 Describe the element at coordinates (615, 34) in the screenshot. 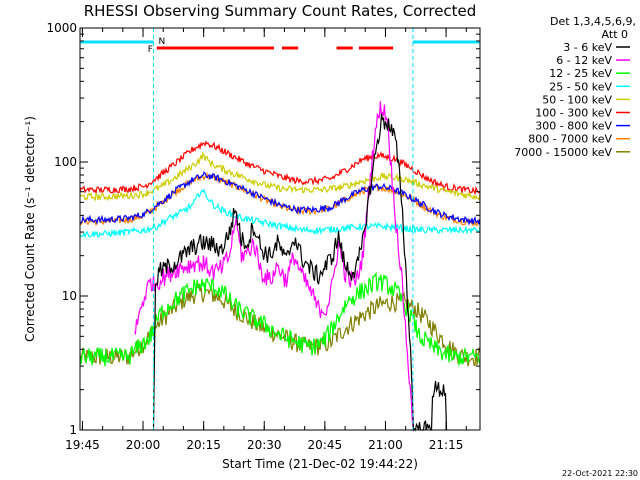

I see `legend-header-attenuator: Att 0` at that location.